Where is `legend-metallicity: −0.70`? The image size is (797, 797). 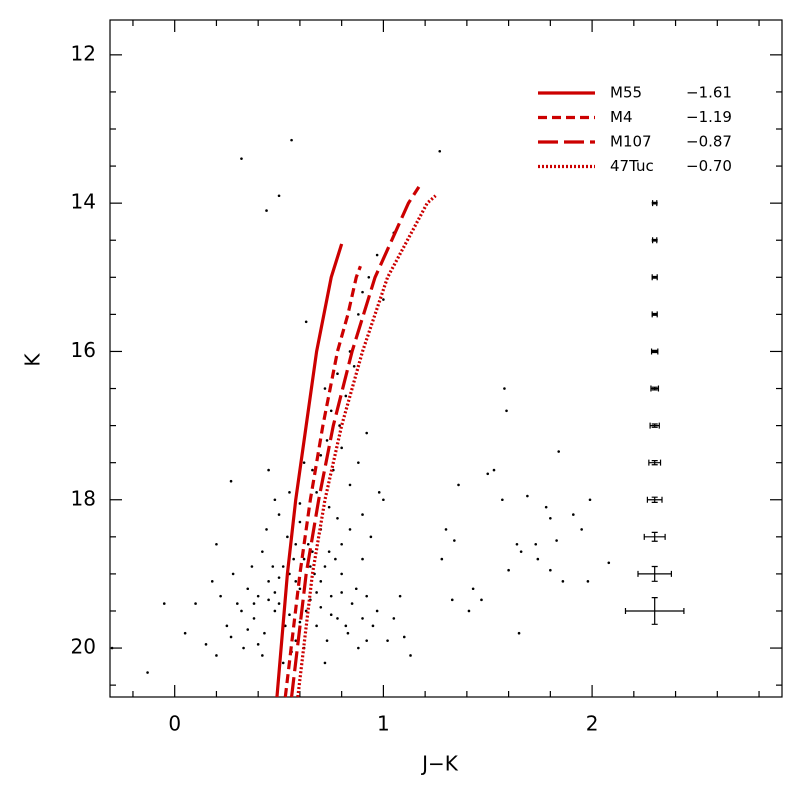 legend-metallicity: −0.70 is located at coordinates (709, 166).